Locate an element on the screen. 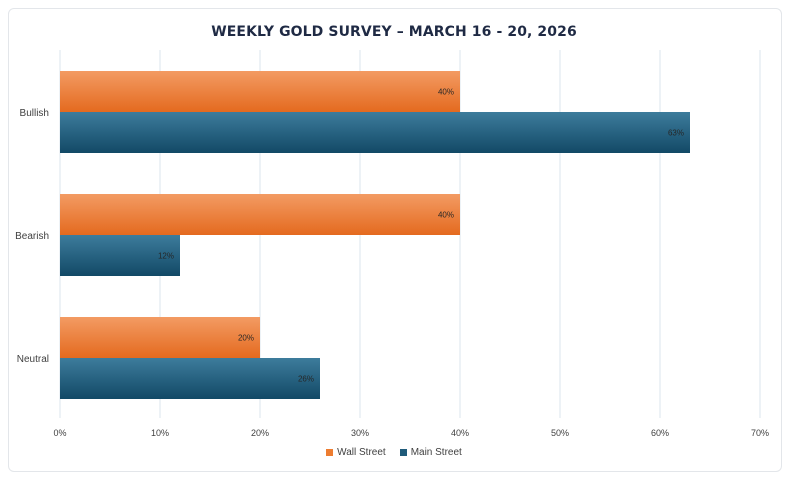 The height and width of the screenshot is (482, 788). legend: Wall Street Main Street is located at coordinates (394, 452).